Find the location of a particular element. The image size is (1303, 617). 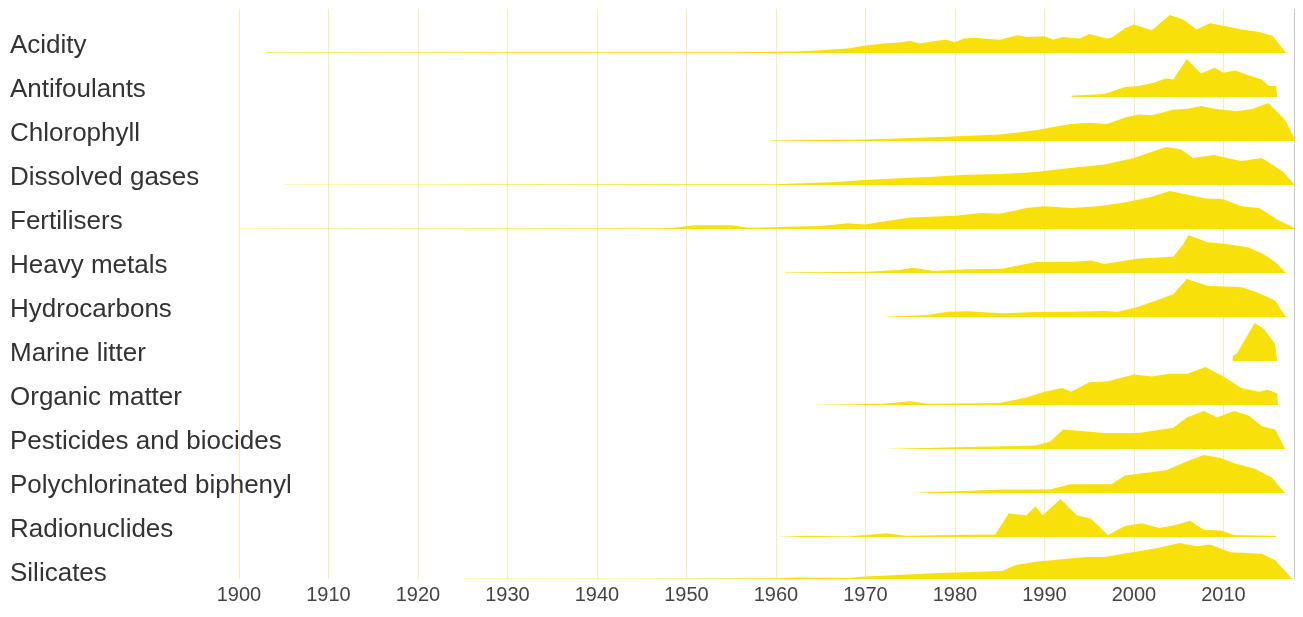

text: Chlorophyll is located at coordinates (75, 132).